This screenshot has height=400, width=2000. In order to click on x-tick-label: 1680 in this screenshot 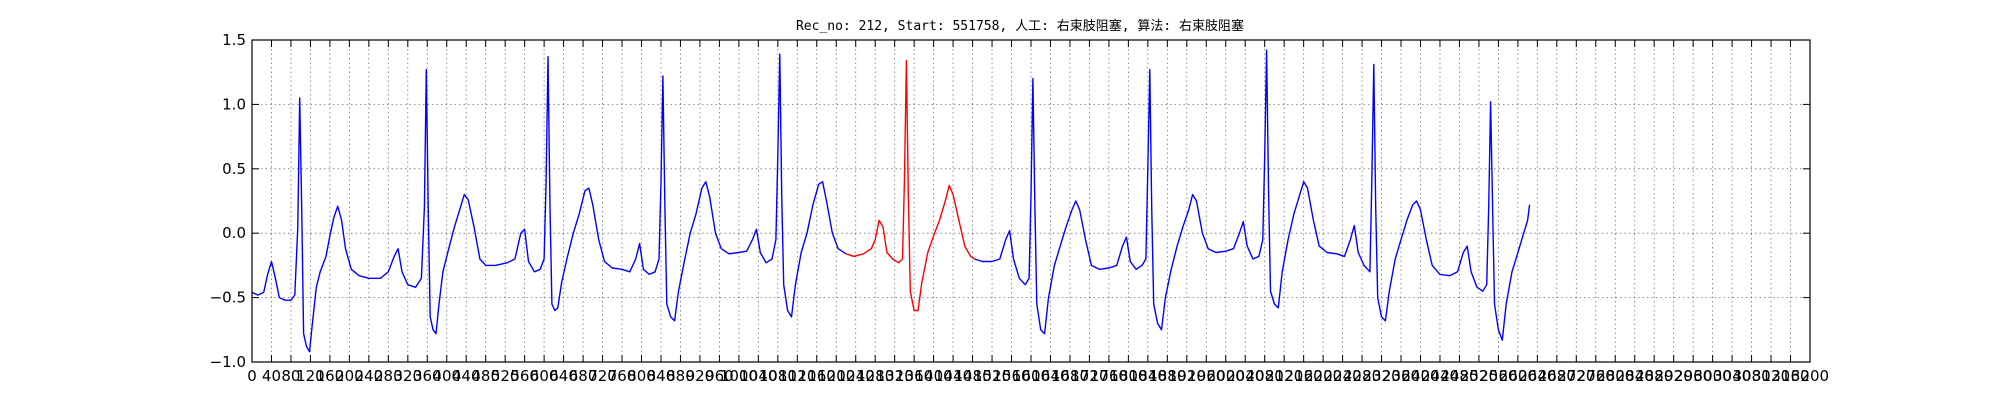, I will do `click(1070, 376)`.